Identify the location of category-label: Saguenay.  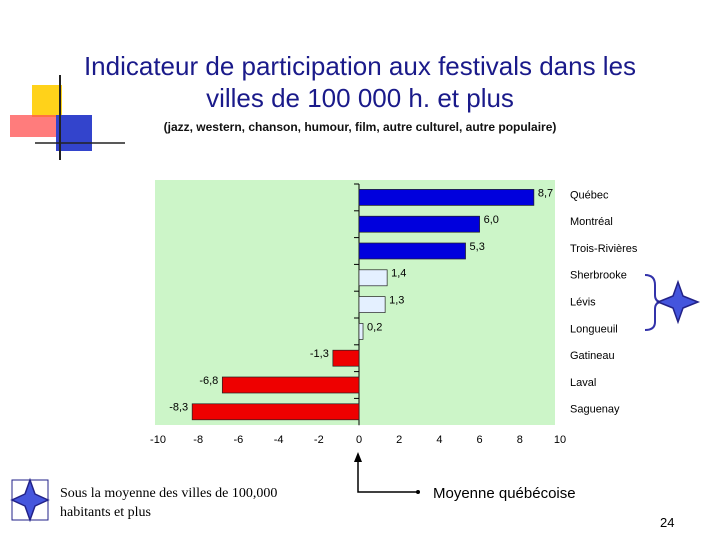
(595, 410).